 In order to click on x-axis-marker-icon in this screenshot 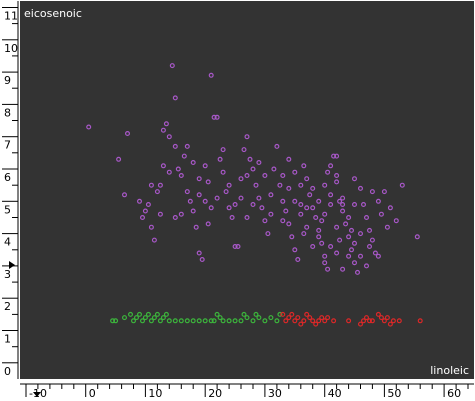, I will do `click(37, 394)`.